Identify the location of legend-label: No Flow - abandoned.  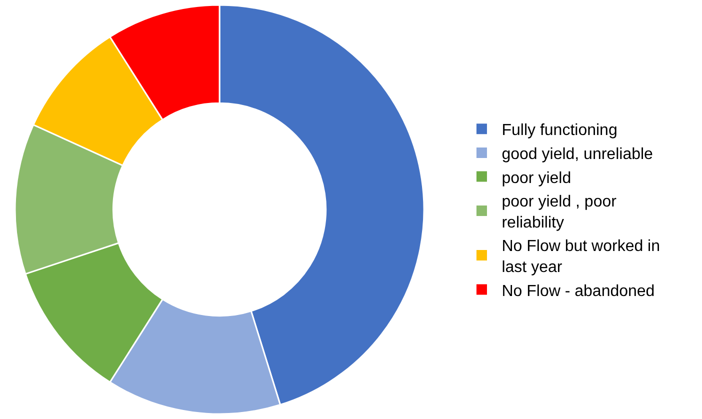
(578, 291).